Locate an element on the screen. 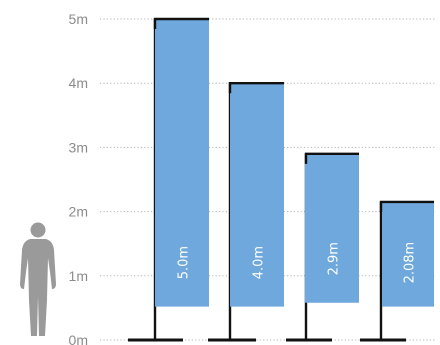 The width and height of the screenshot is (440, 345). tick-label-2m: 2m is located at coordinates (78, 212).